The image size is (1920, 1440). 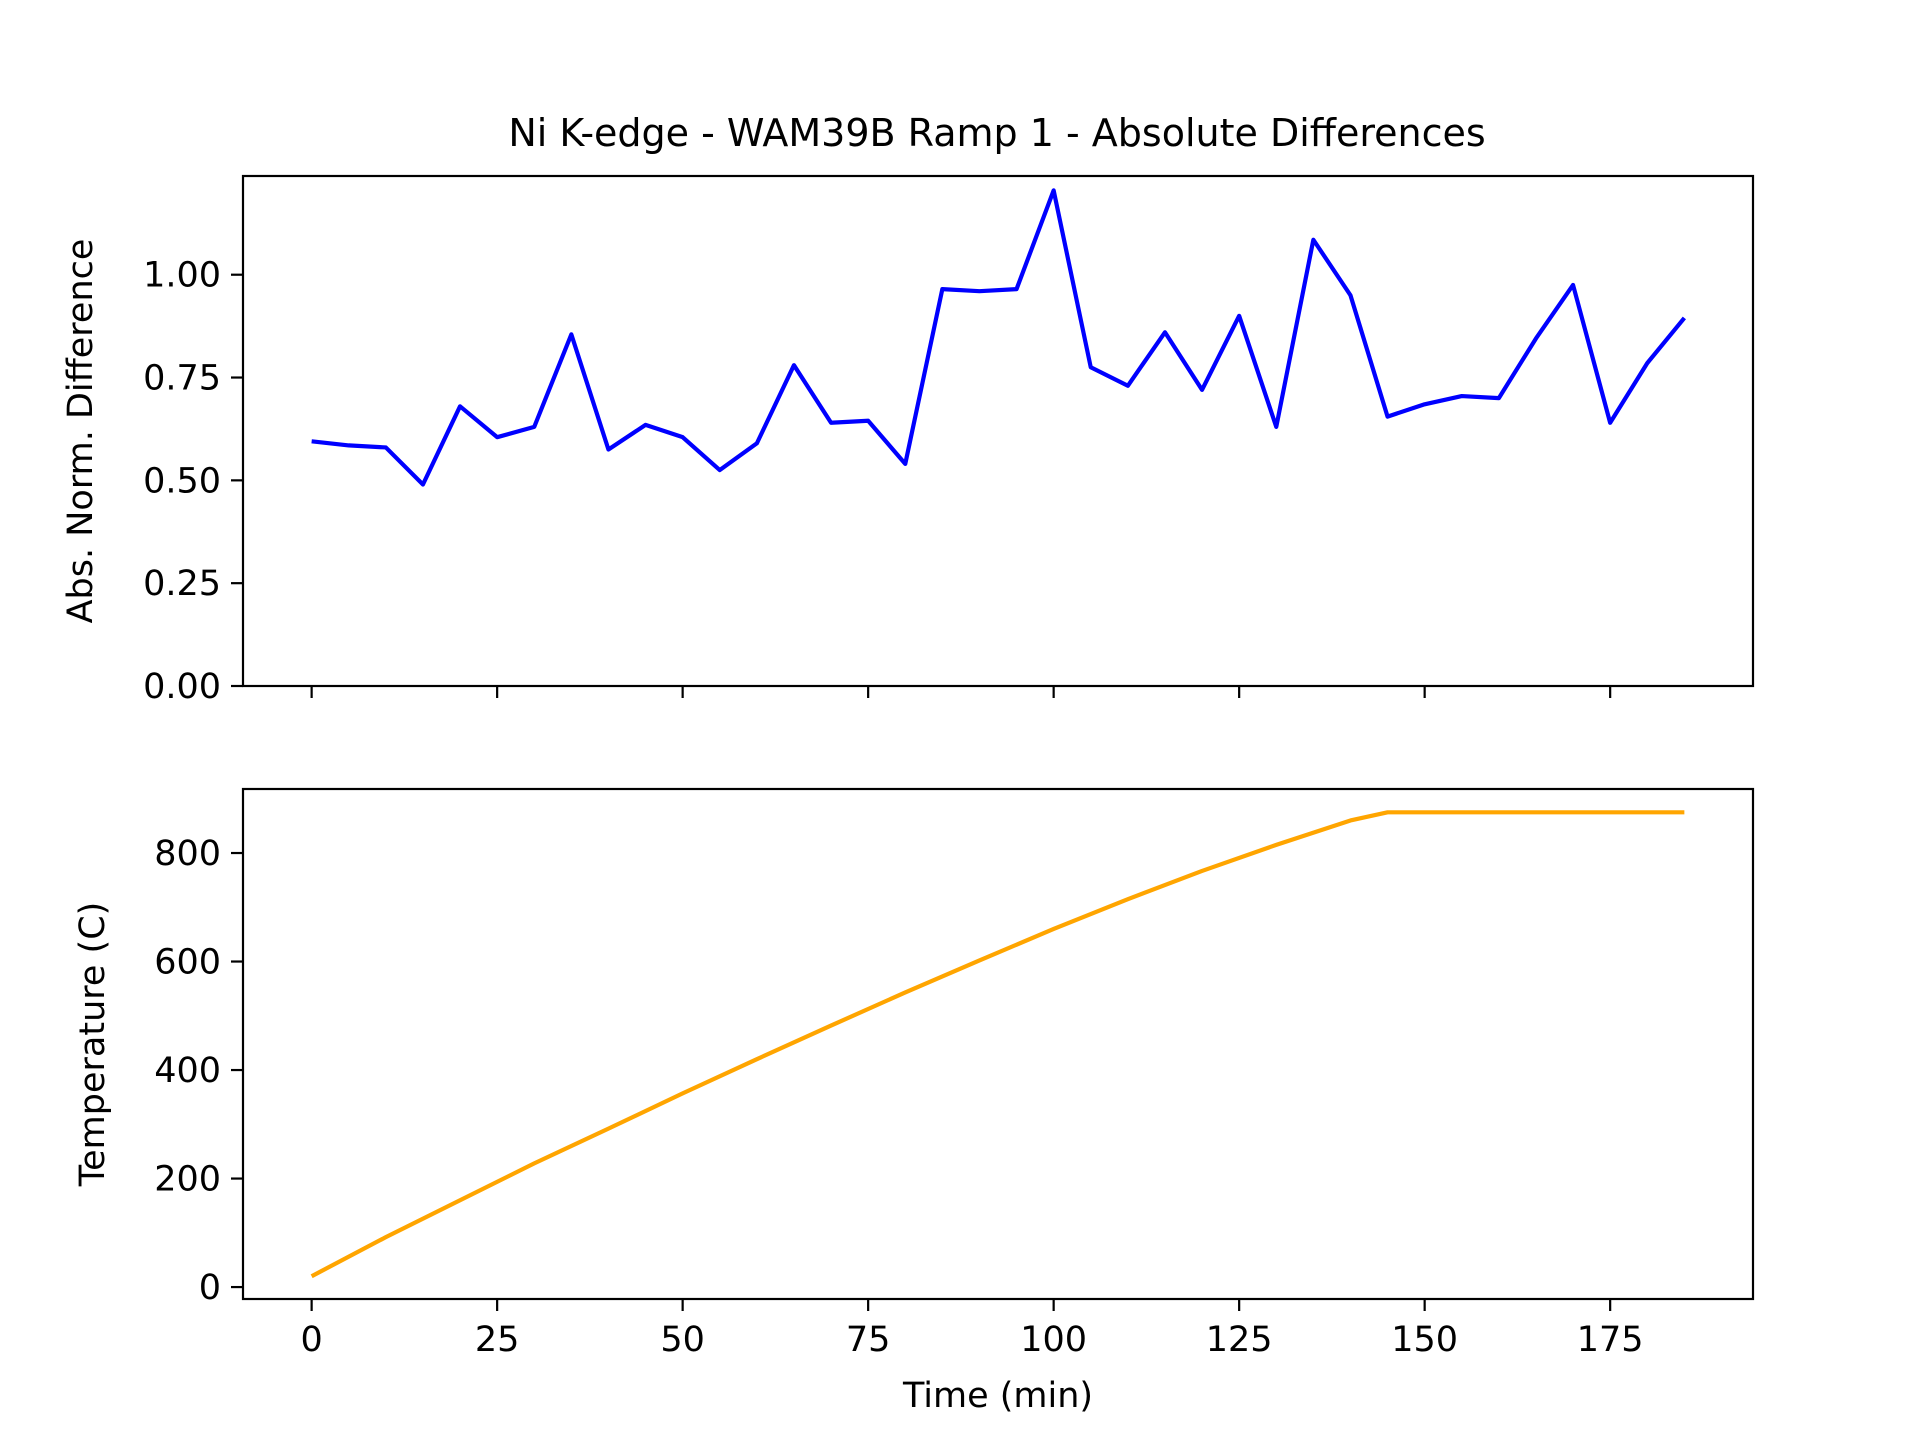 I want to click on bottom-x-tick-label: 150, so click(x=1424, y=1340).